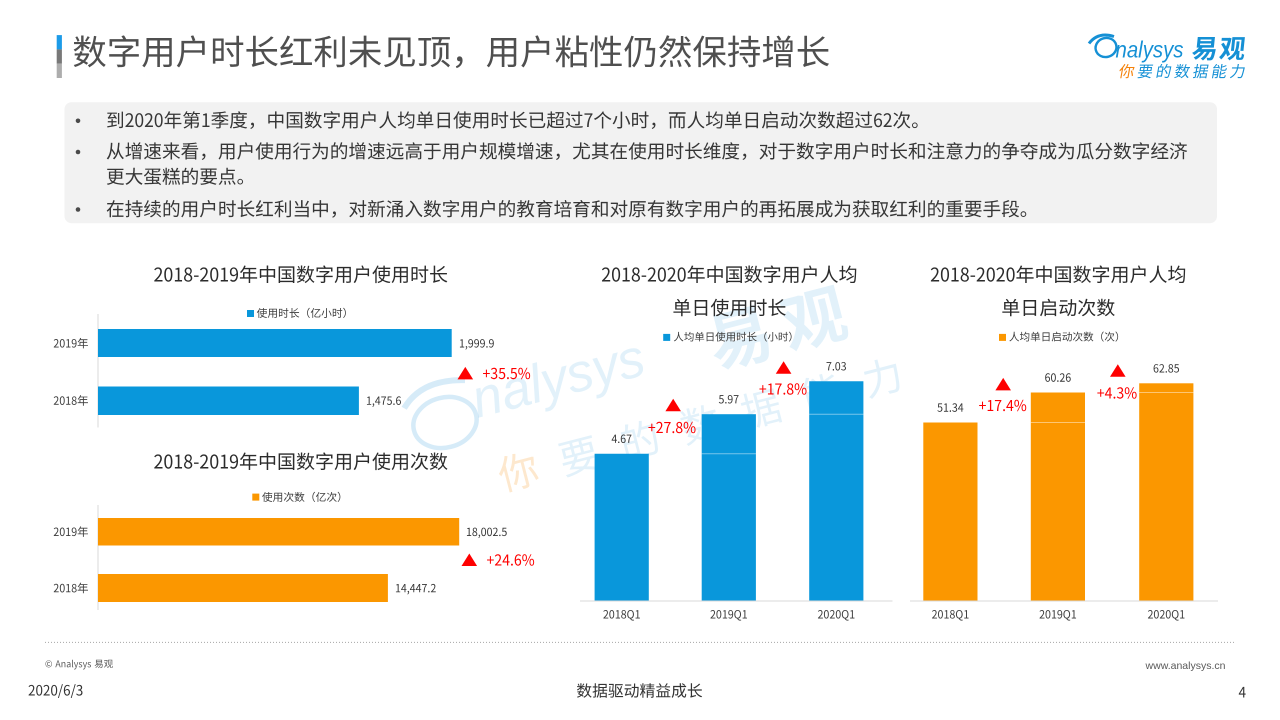 This screenshot has height=720, width=1280. I want to click on svg-text: www.analysys.cn, so click(1185, 666).